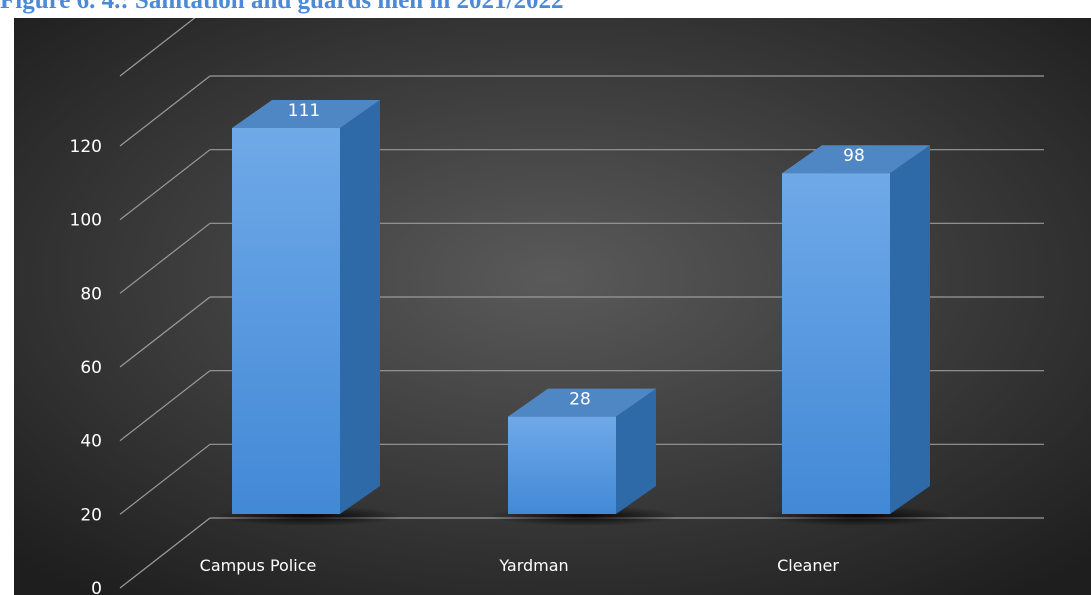 Image resolution: width=1091 pixels, height=595 pixels. I want to click on y-tick-label: 120, so click(86, 147).